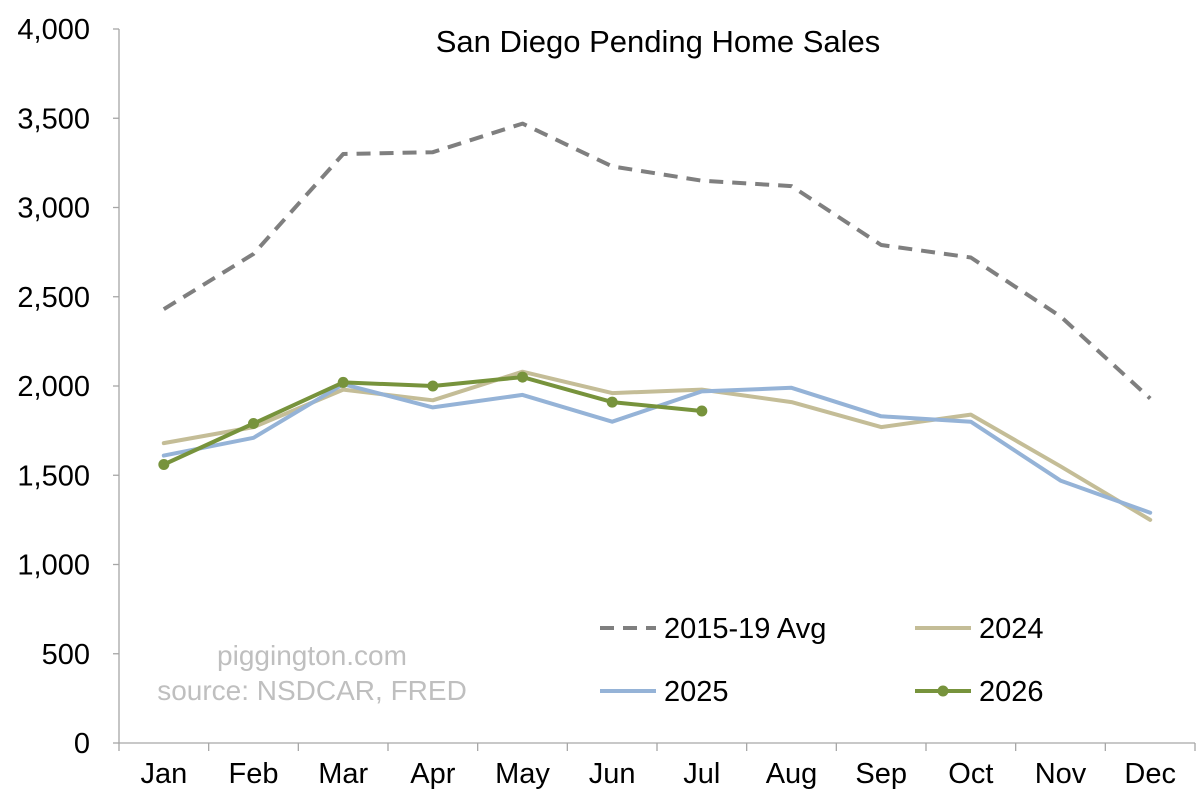 The height and width of the screenshot is (801, 1200). What do you see at coordinates (745, 629) in the screenshot?
I see `legend-label-2015-19-avg: 2015-19 Avg` at bounding box center [745, 629].